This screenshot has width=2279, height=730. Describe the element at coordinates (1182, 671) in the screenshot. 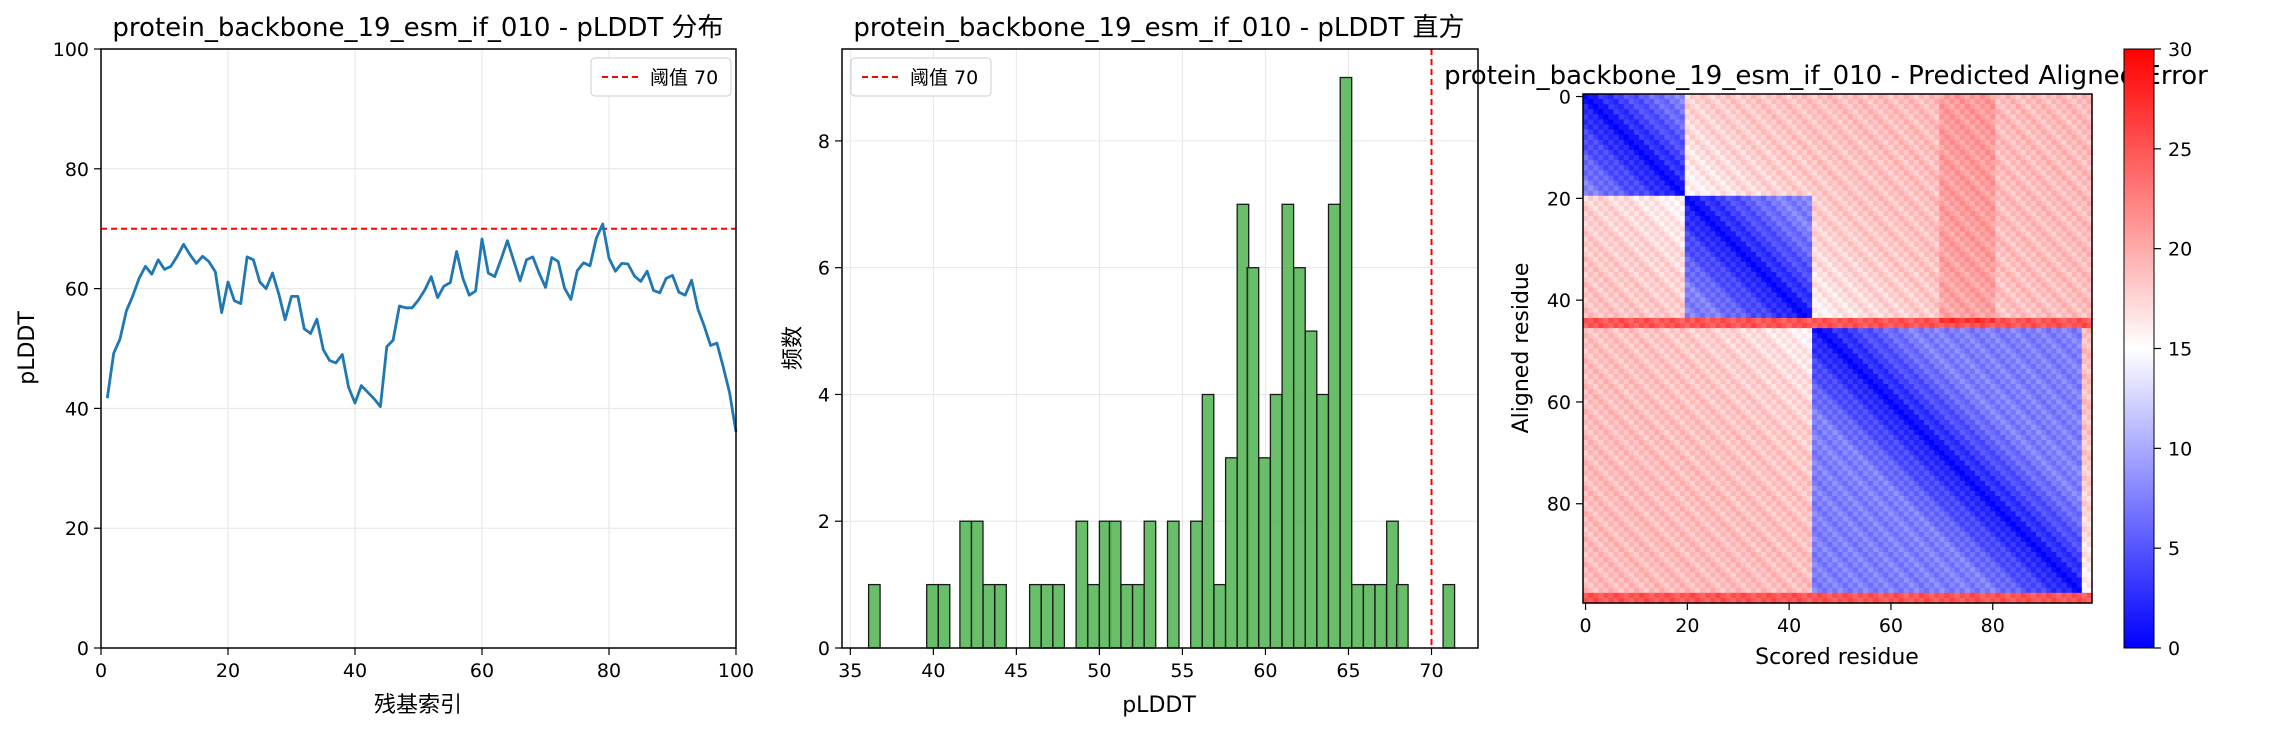

I see `histogram-x-tick-label: 55` at that location.